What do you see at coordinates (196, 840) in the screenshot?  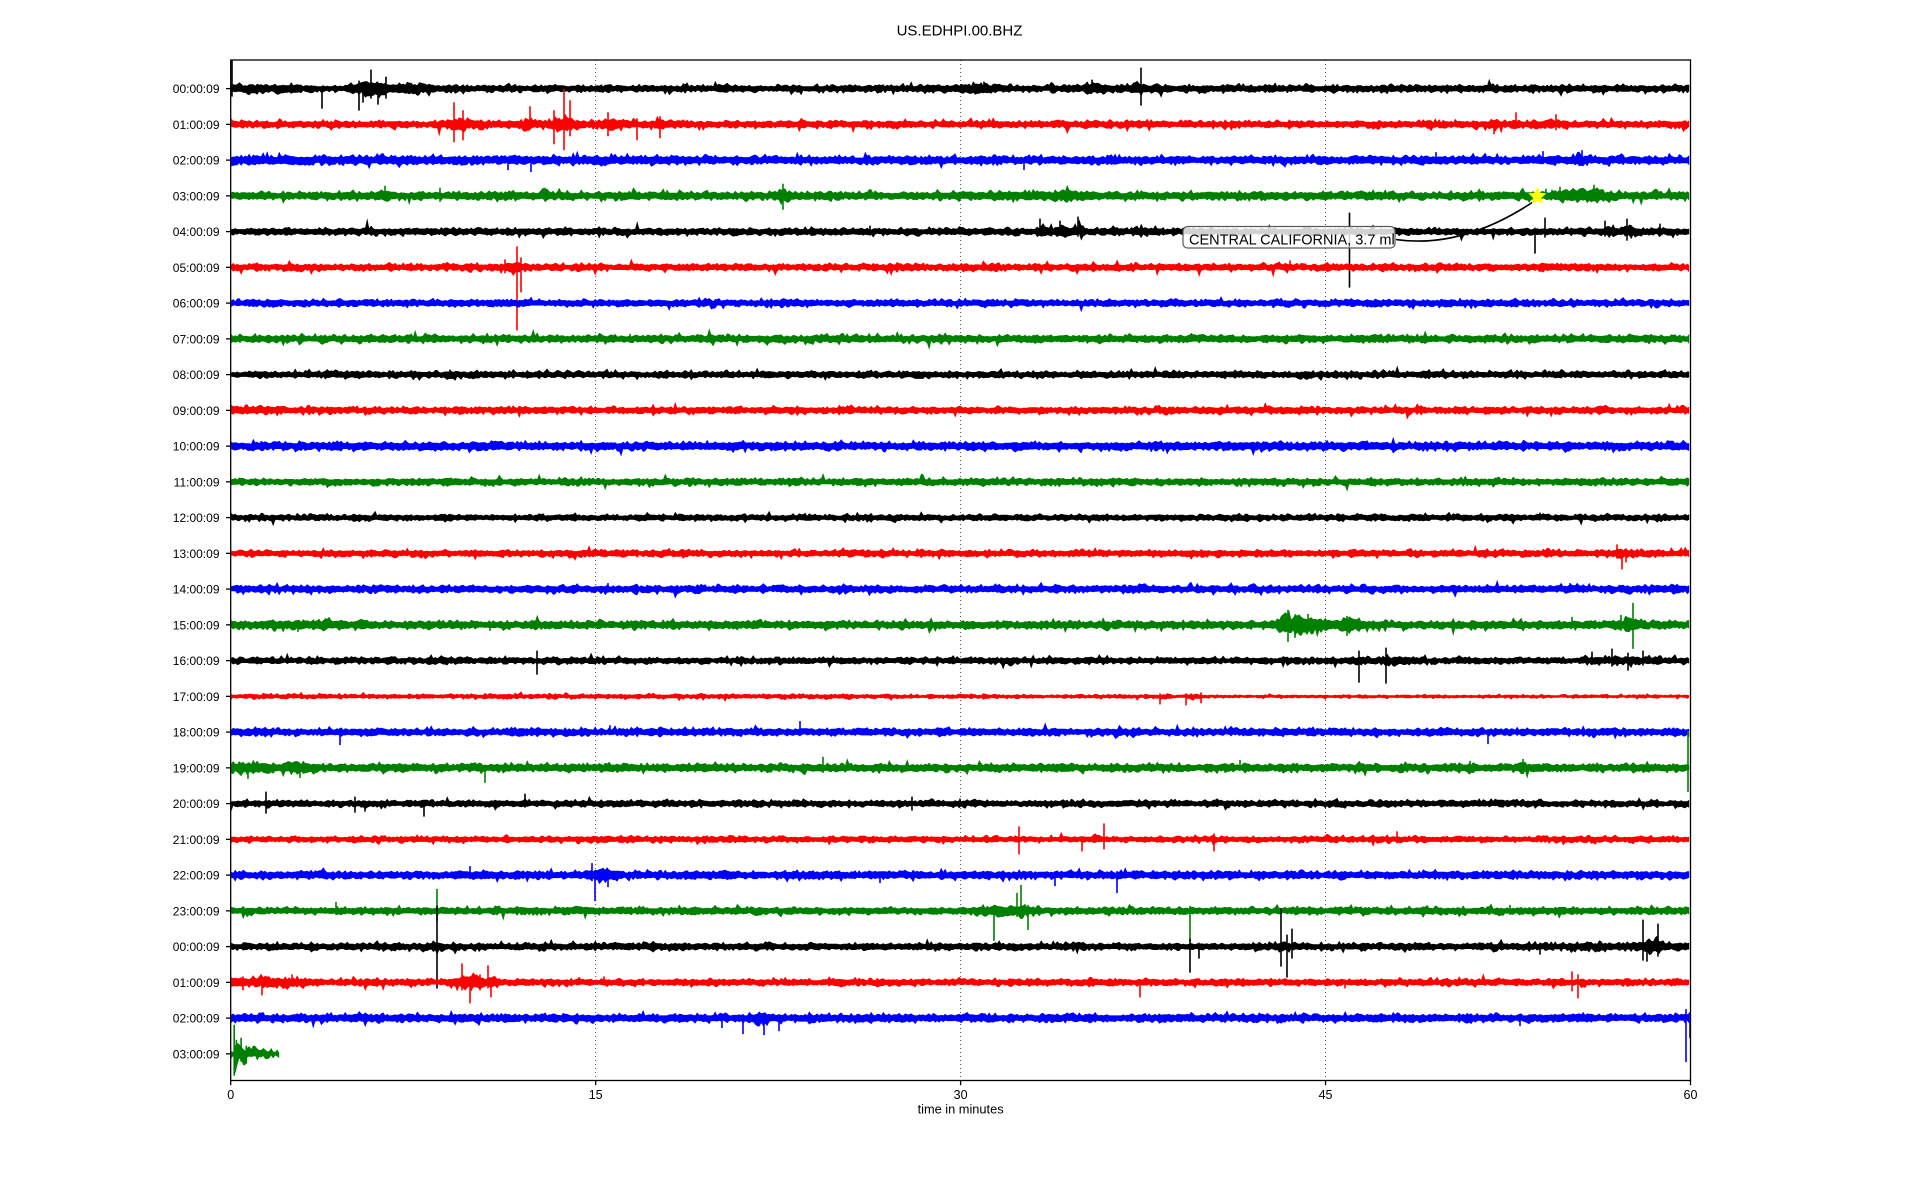 I see `svg-text: 21:00:09` at bounding box center [196, 840].